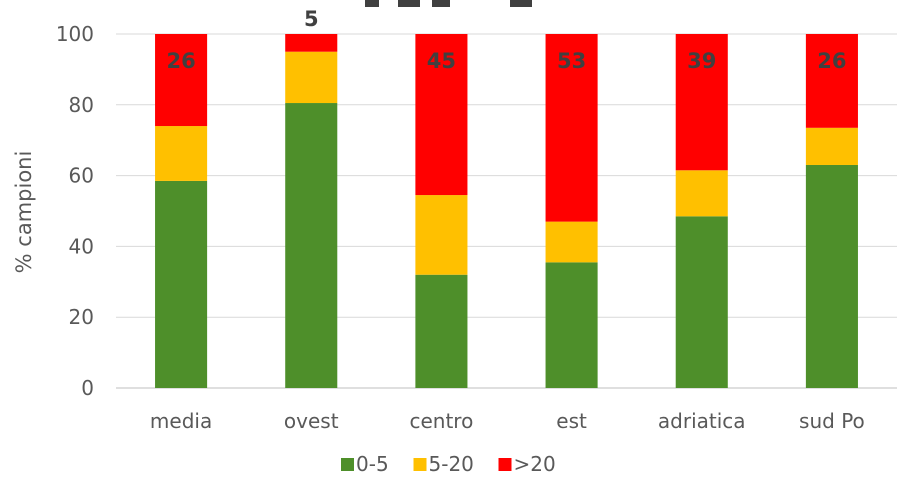  What do you see at coordinates (535, 464) in the screenshot?
I see `legend-label: >20` at bounding box center [535, 464].